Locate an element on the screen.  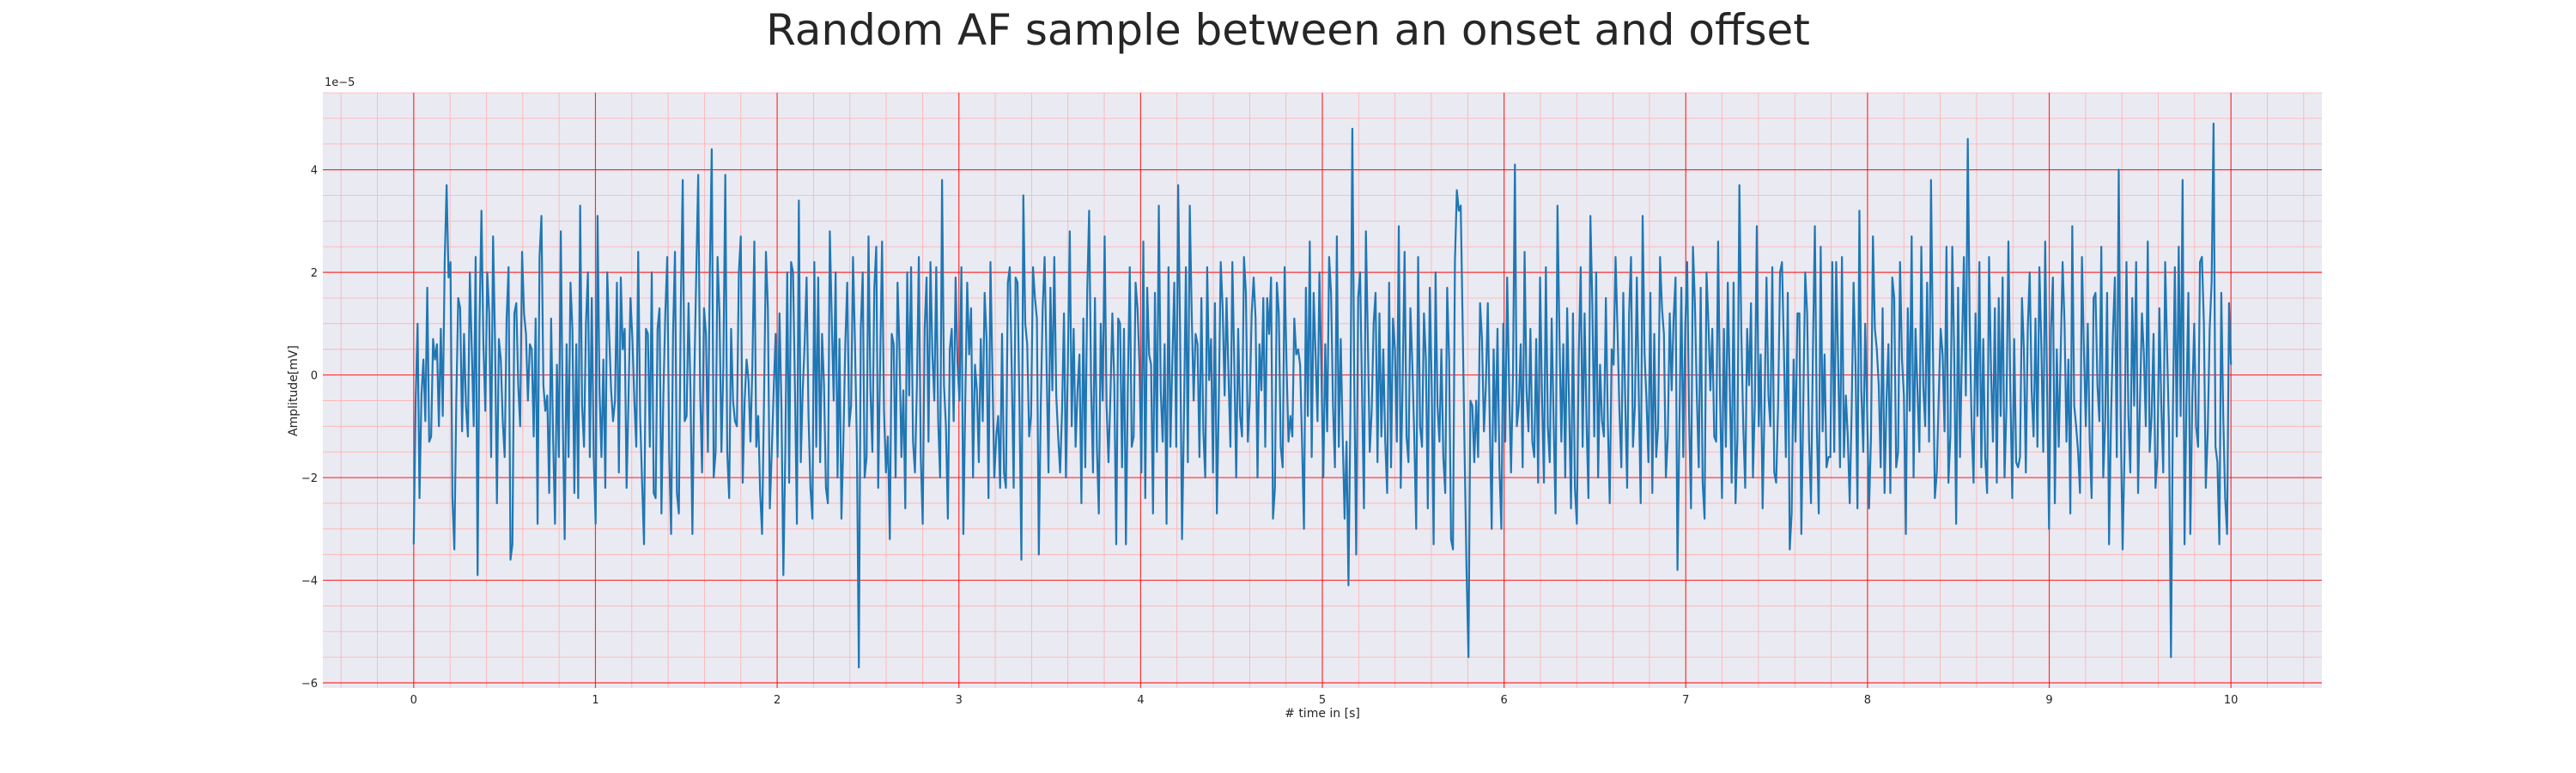
y-tick-label: 4 is located at coordinates (314, 171).